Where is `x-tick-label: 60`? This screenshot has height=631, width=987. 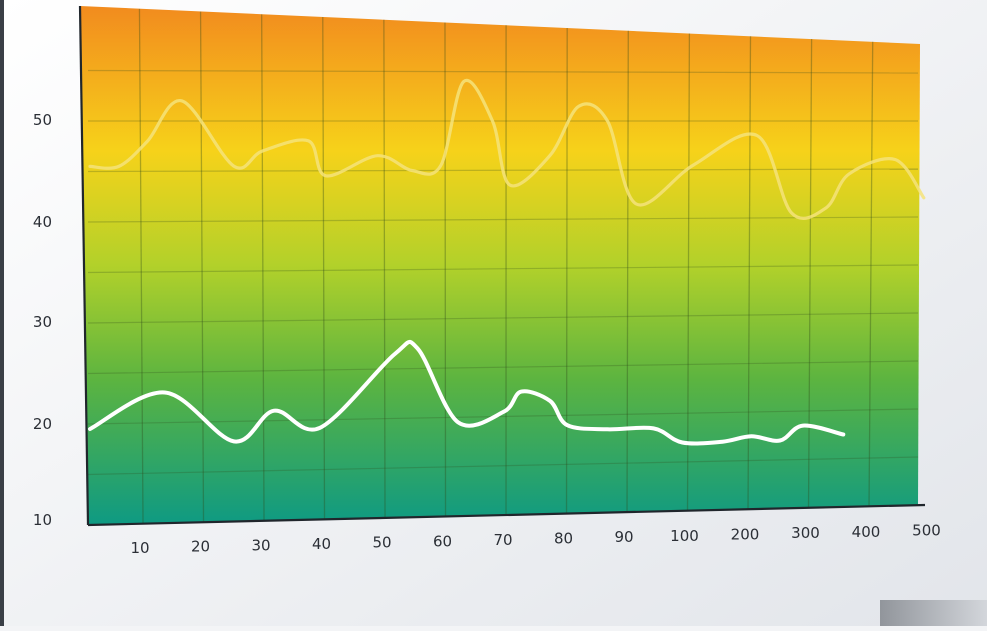
x-tick-label: 60 is located at coordinates (442, 541).